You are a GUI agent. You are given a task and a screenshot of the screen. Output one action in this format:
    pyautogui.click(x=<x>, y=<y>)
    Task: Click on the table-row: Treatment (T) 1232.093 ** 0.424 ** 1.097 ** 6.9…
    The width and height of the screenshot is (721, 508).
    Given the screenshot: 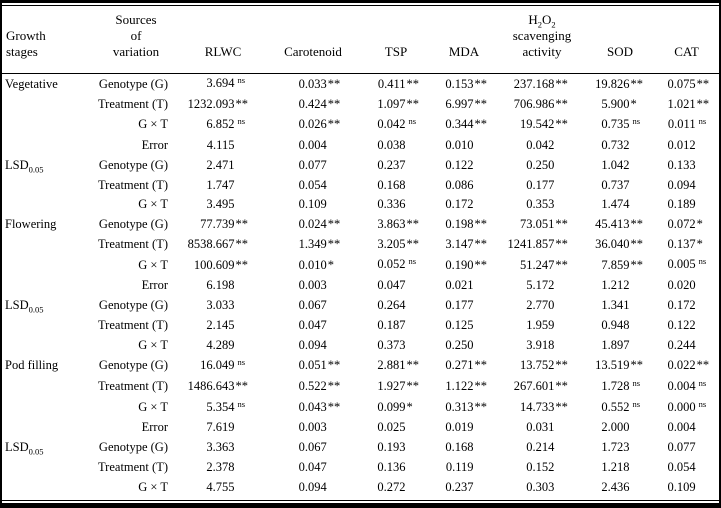 What is the action you would take?
    pyautogui.click(x=360, y=105)
    